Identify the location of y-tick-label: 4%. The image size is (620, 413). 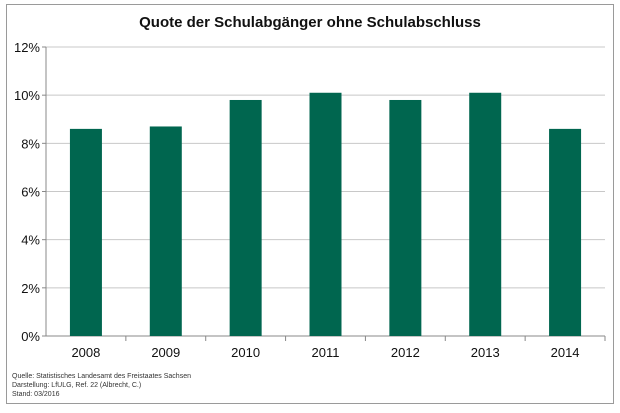
(30, 240).